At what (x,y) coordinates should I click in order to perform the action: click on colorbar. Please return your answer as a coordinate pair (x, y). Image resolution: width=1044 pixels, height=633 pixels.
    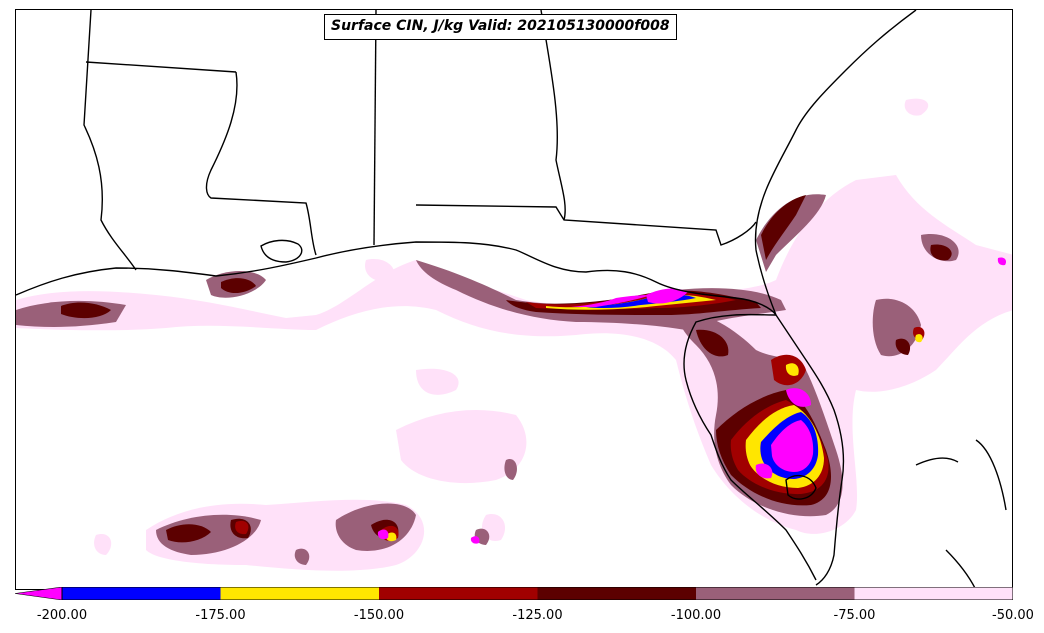
    Looking at the image, I should click on (514, 593).